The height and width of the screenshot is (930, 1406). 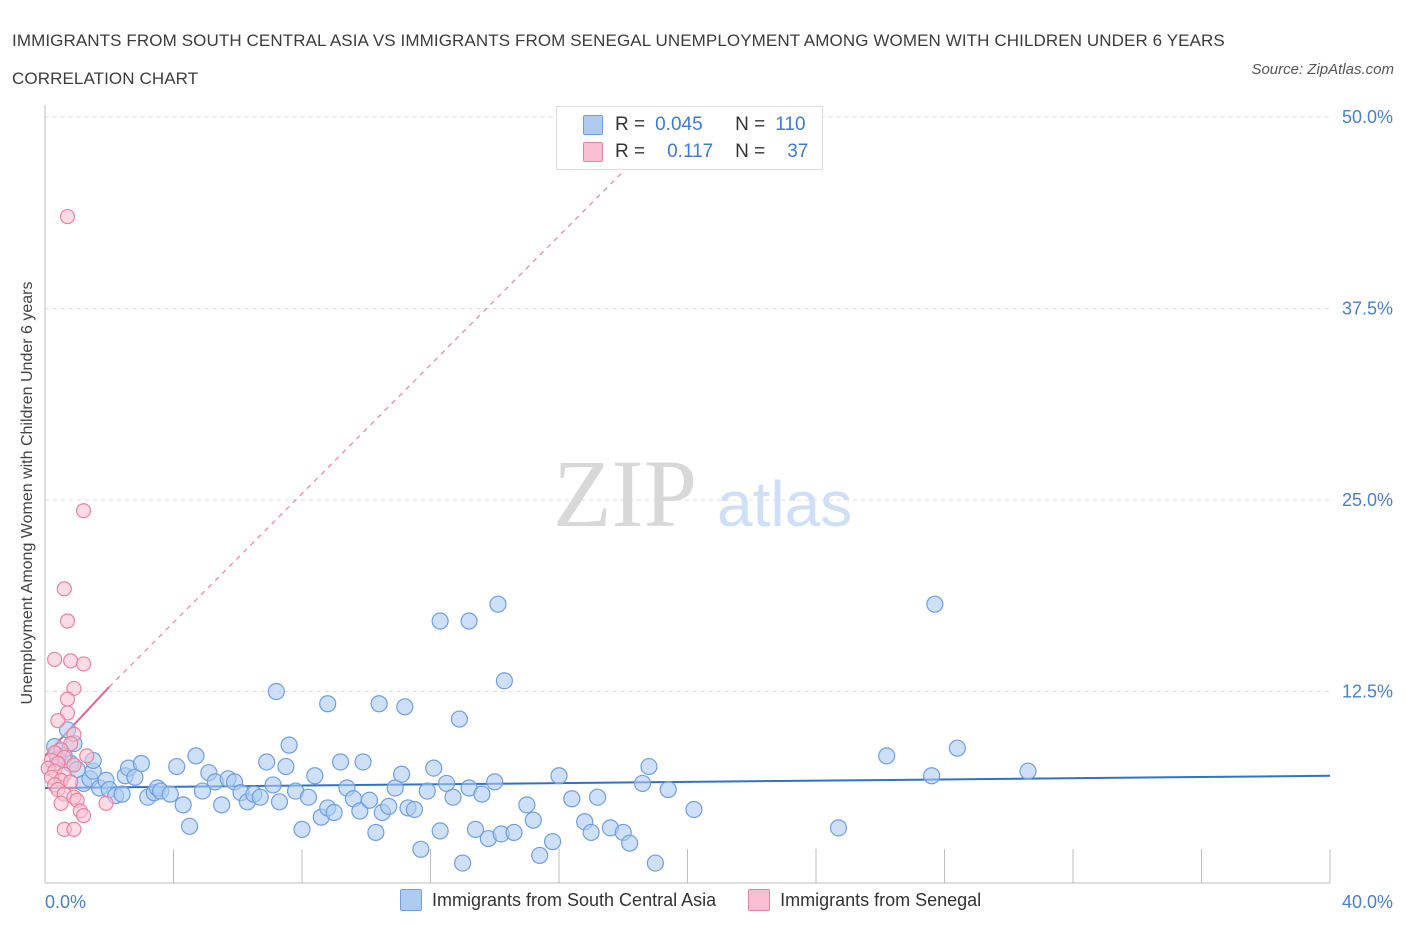 What do you see at coordinates (881, 899) in the screenshot?
I see `legend-label-senegal: Immigrants from Senegal` at bounding box center [881, 899].